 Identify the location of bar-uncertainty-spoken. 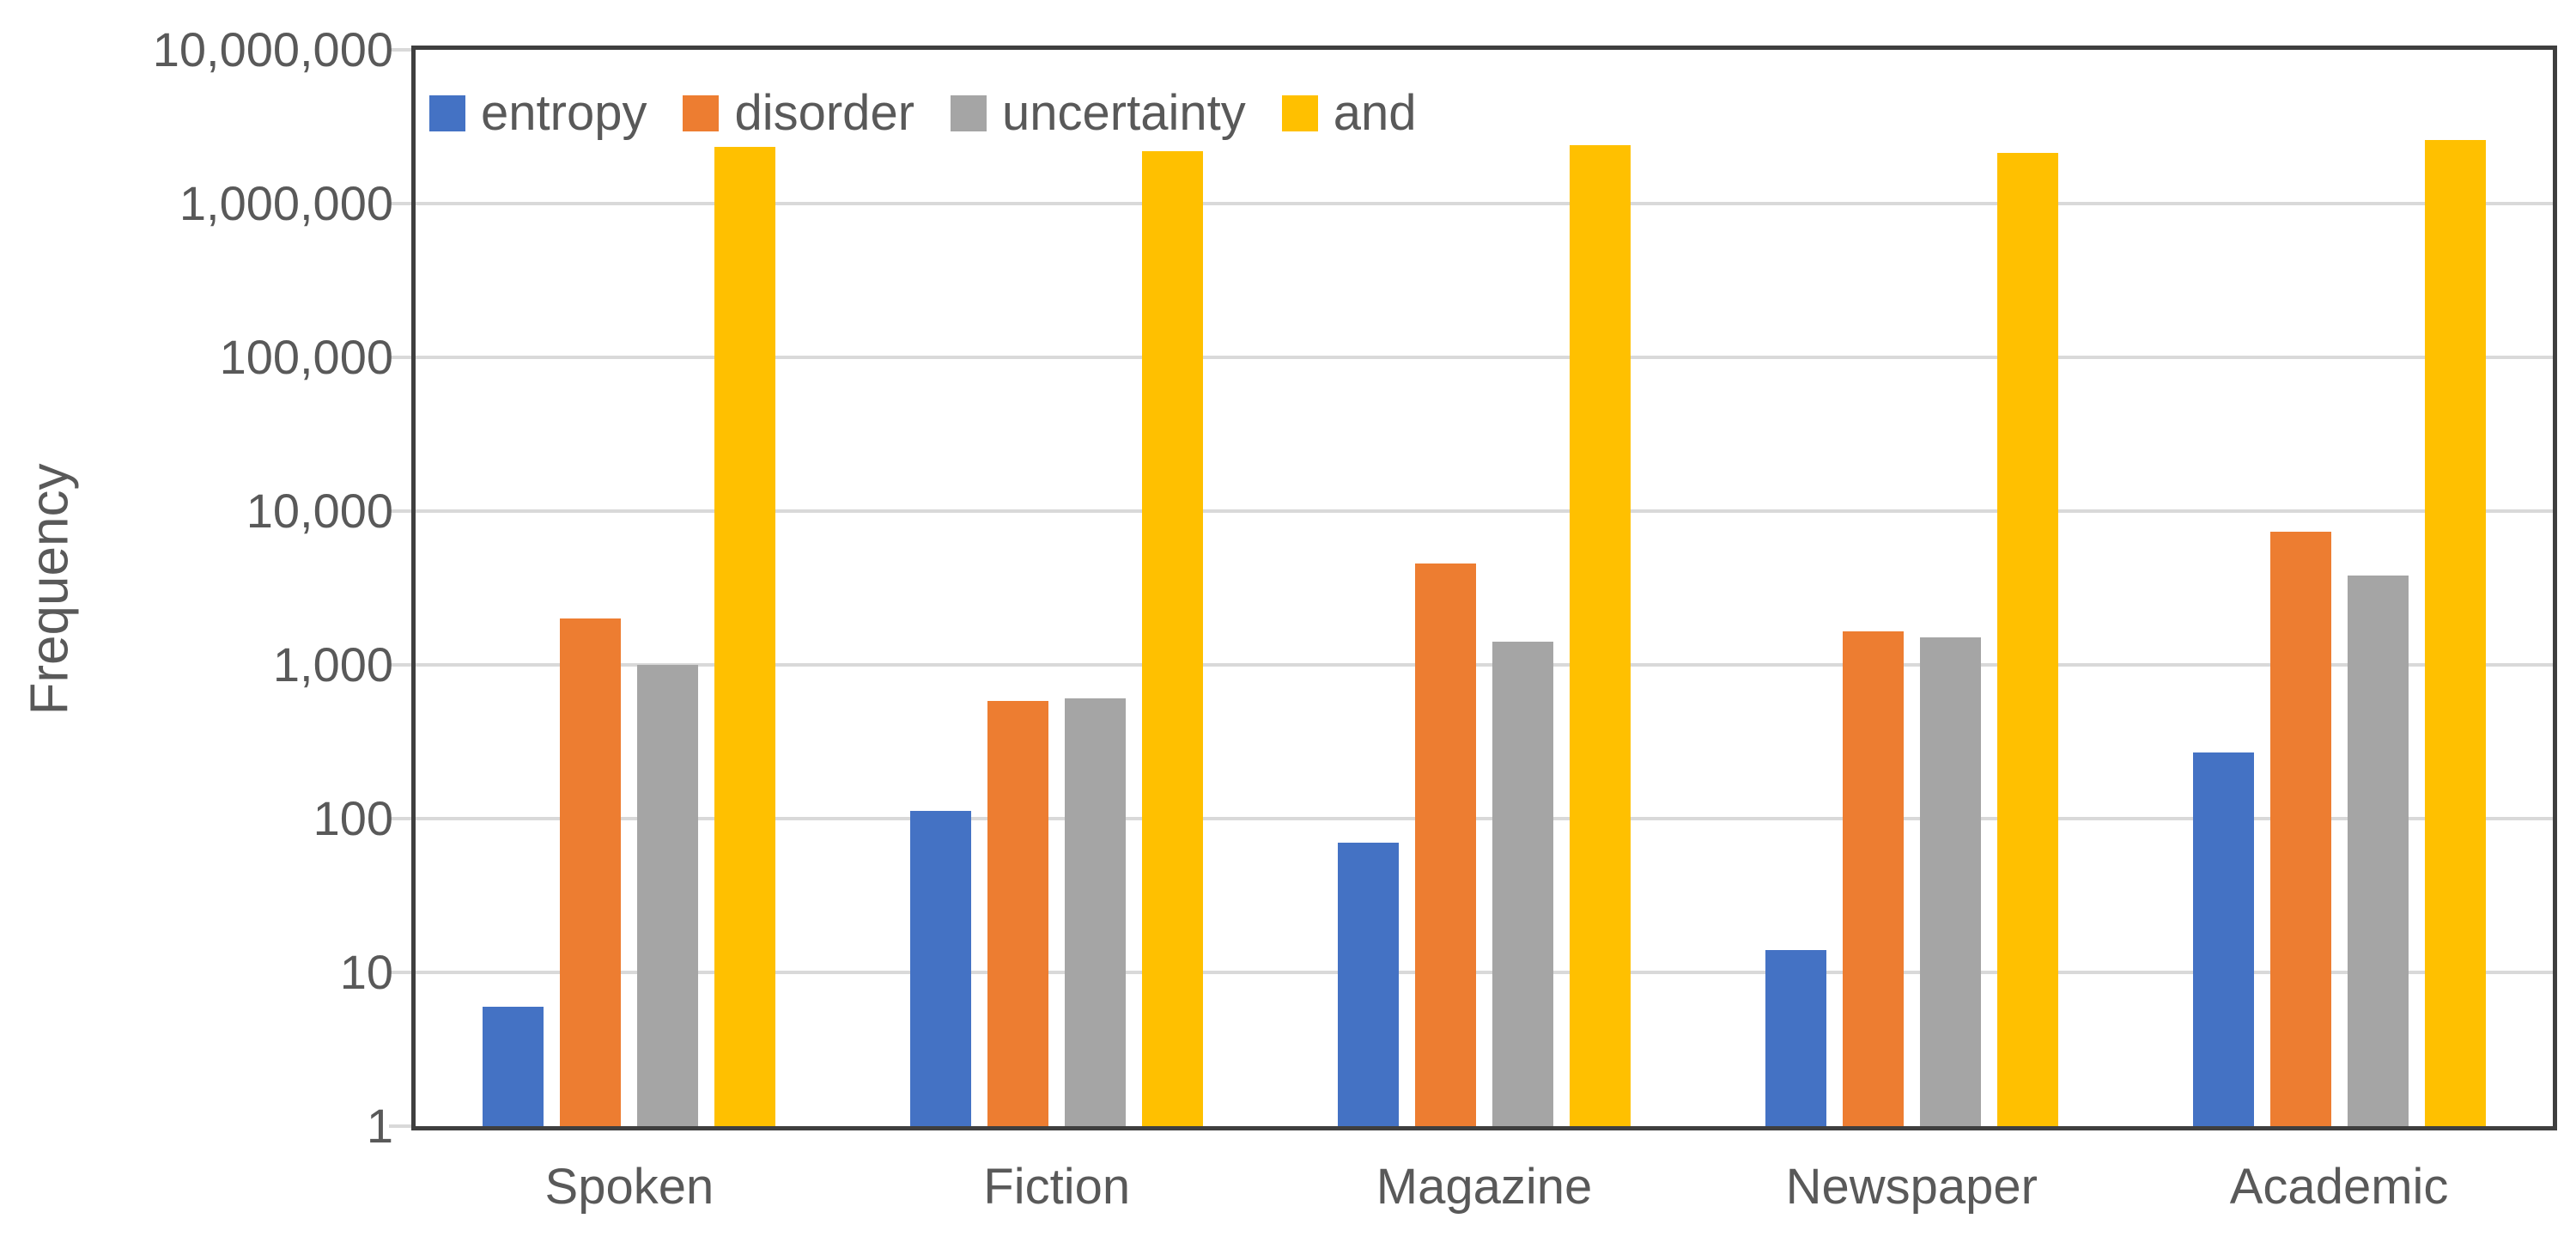
(668, 895).